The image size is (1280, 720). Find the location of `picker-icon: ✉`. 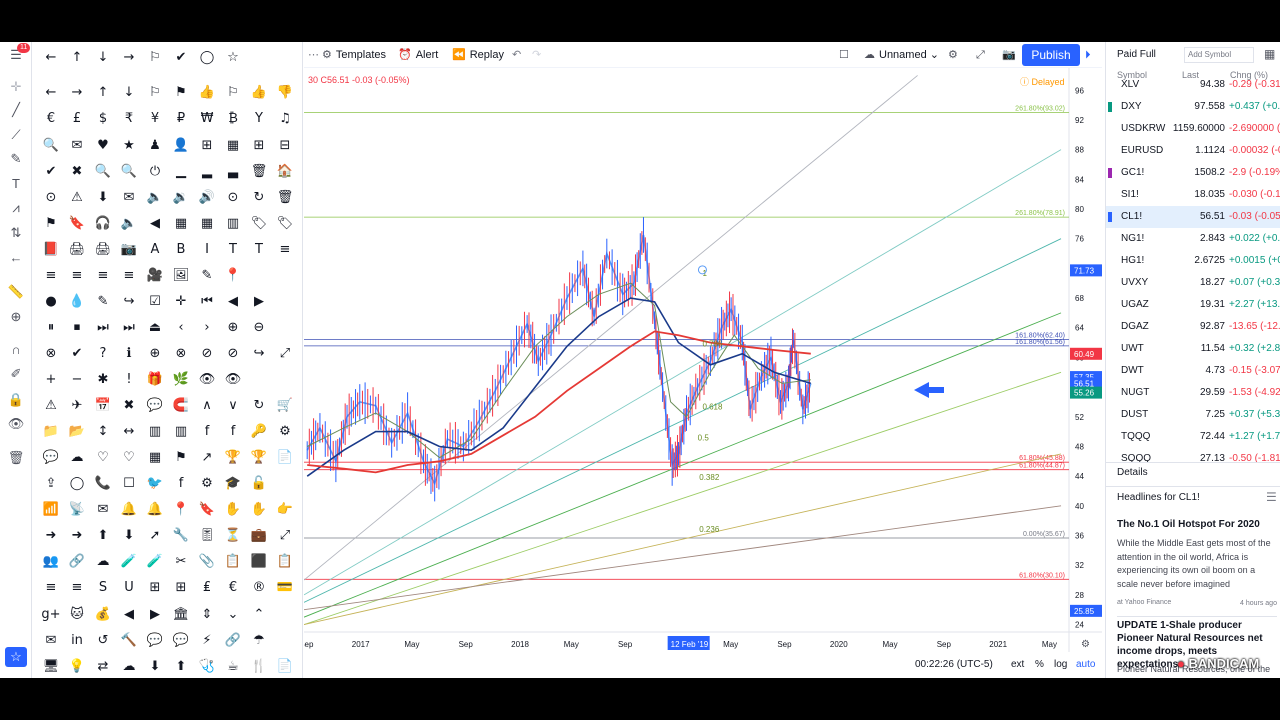

picker-icon: ✉ is located at coordinates (103, 509).